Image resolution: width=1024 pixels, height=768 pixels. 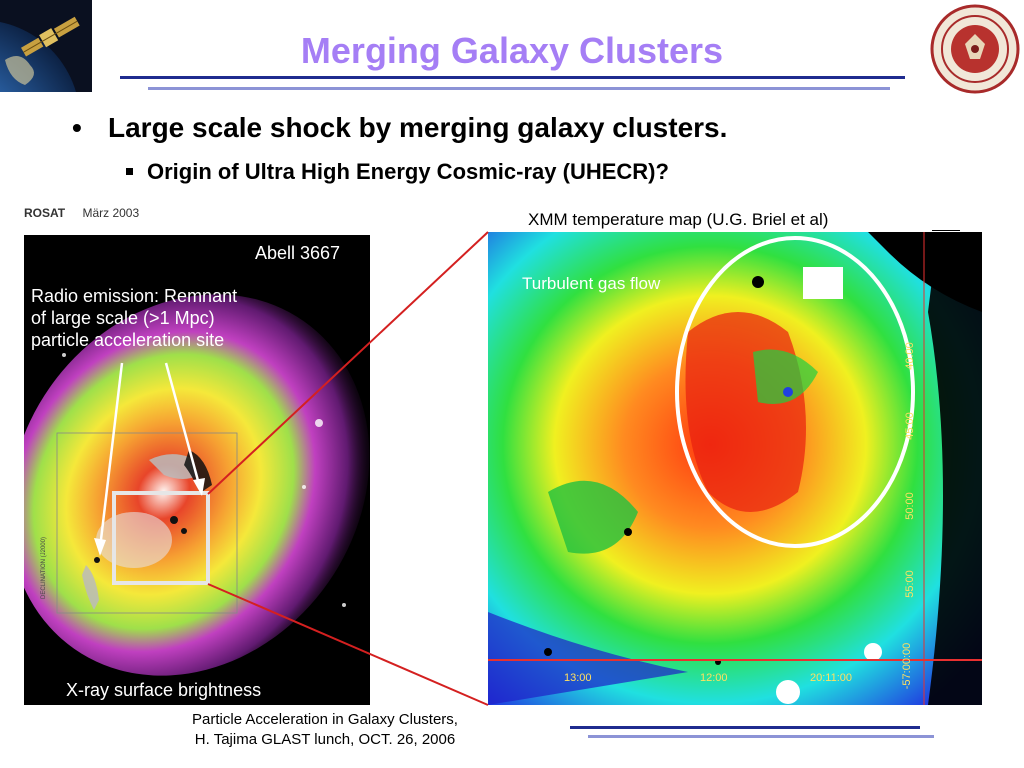 I want to click on footer-rule-dark, so click(x=745, y=727).